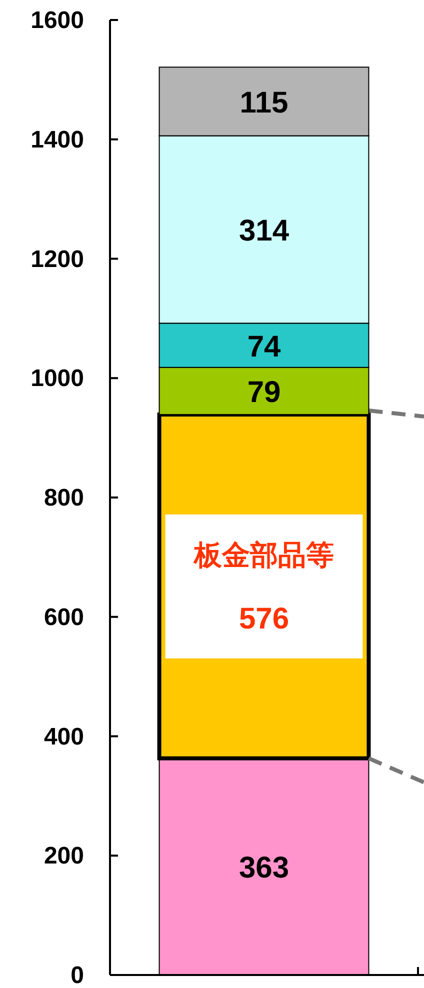 The height and width of the screenshot is (988, 424). What do you see at coordinates (264, 868) in the screenshot?
I see `data-label: 363` at bounding box center [264, 868].